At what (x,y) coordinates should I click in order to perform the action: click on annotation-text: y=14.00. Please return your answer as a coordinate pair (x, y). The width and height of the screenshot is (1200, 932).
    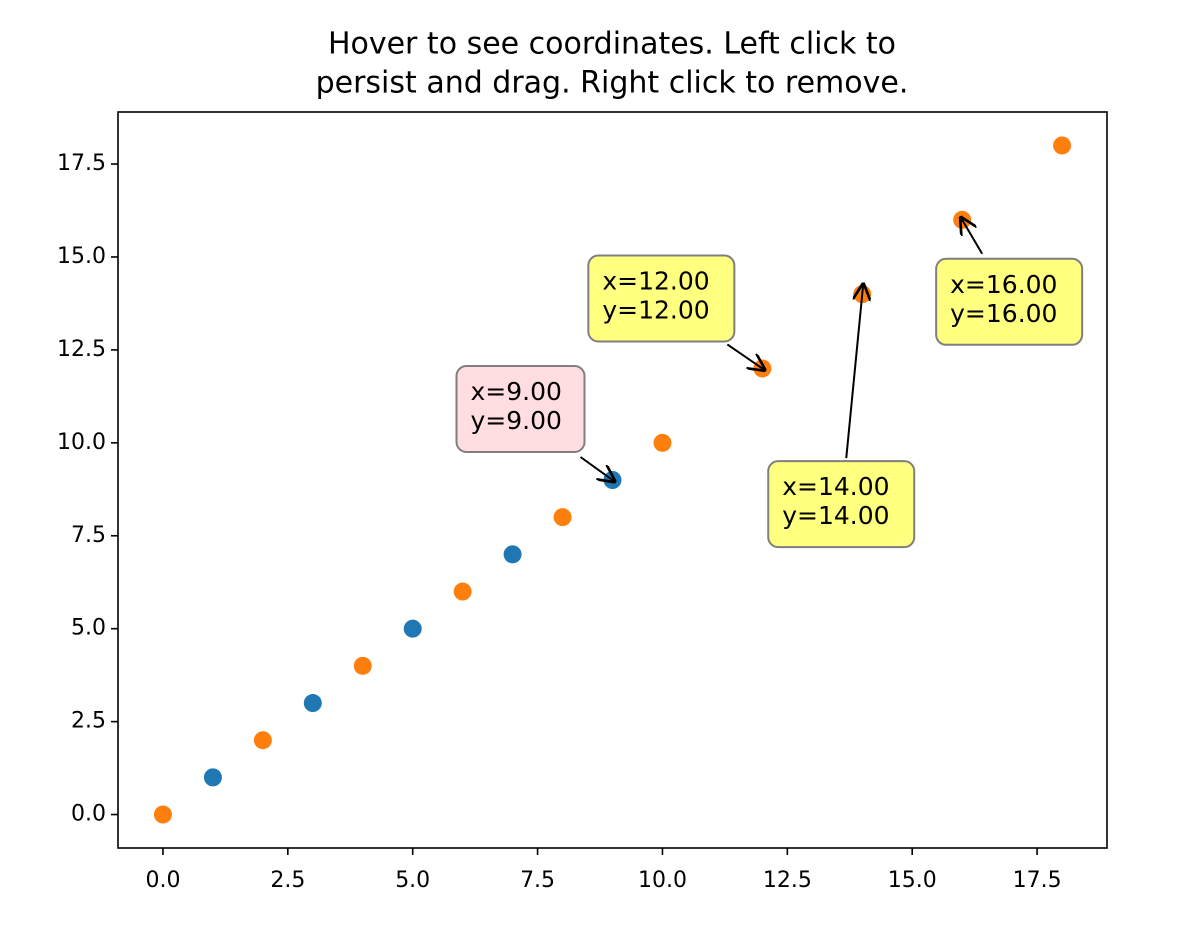
    Looking at the image, I should click on (835, 515).